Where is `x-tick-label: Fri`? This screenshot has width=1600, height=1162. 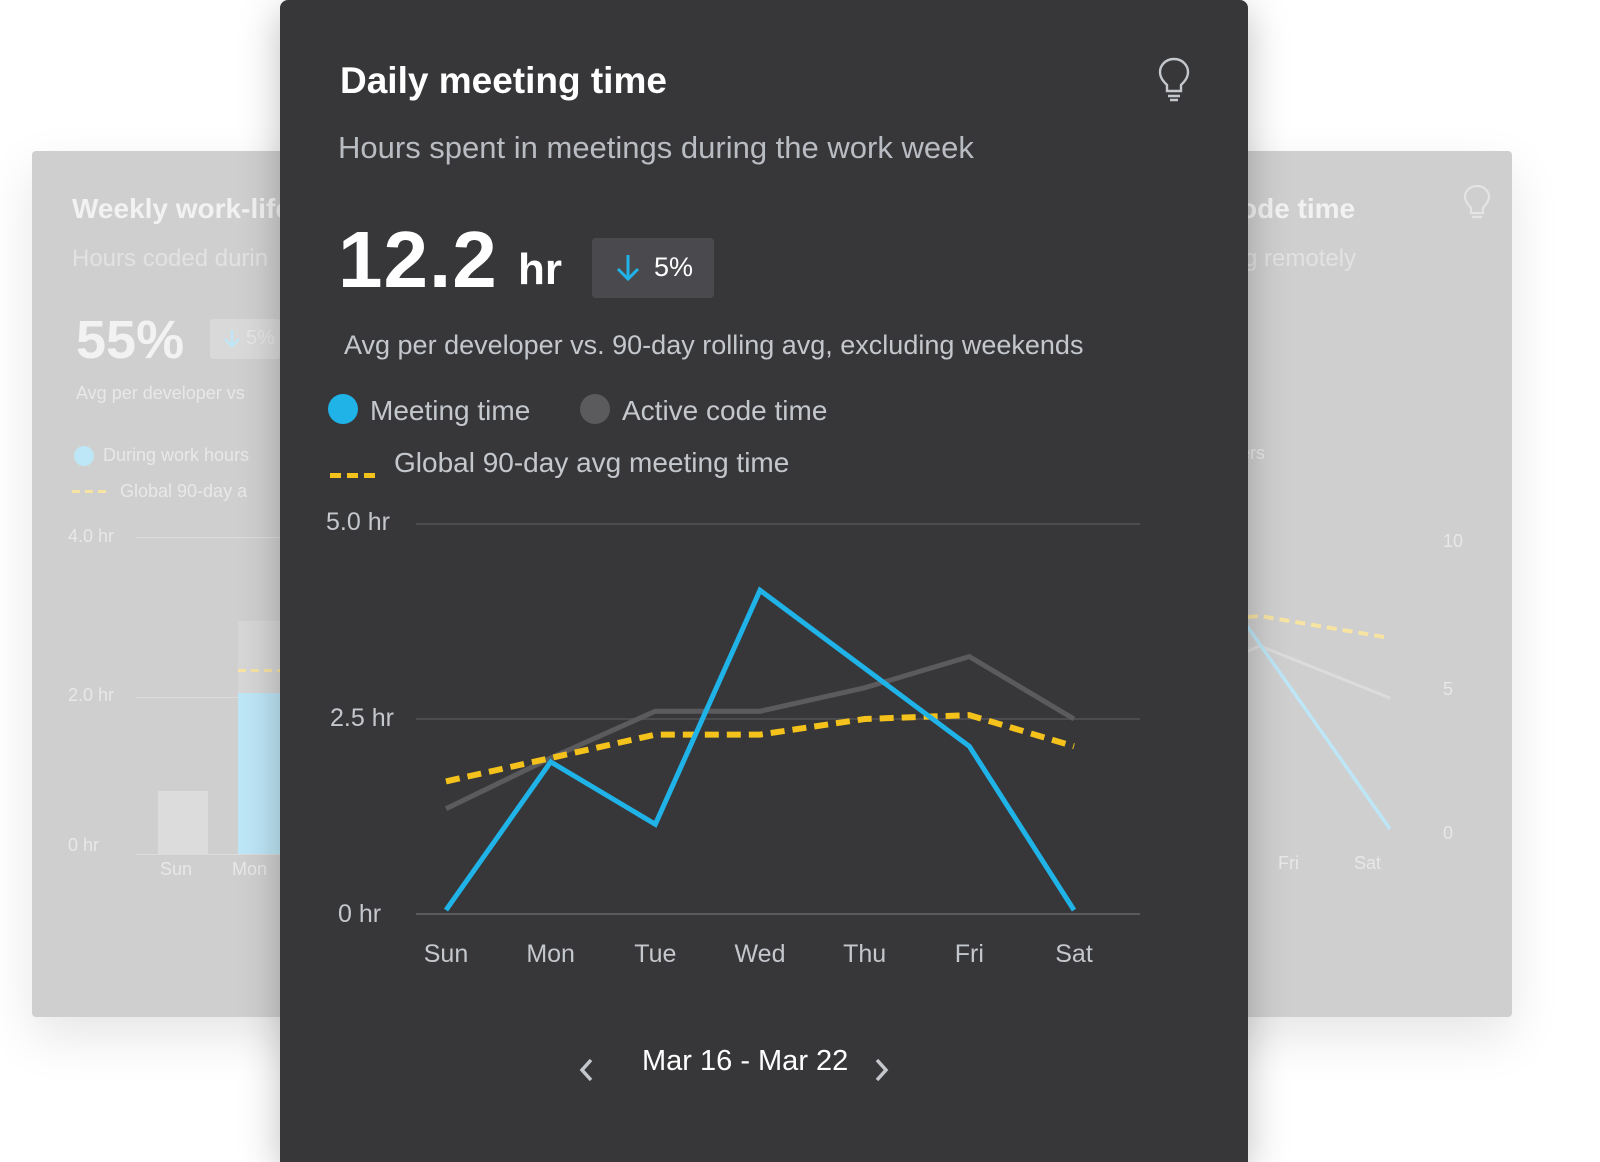
x-tick-label: Fri is located at coordinates (969, 954).